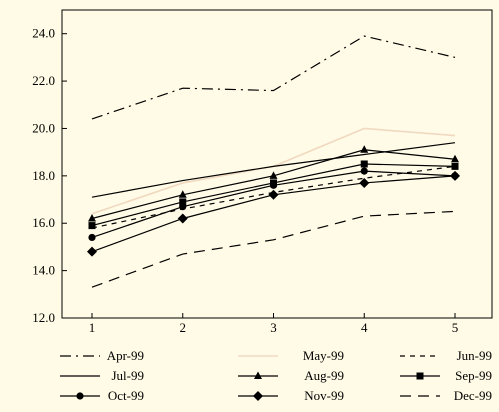  What do you see at coordinates (102, 375) in the screenshot?
I see `legend-item-jul-99: Jul-99` at bounding box center [102, 375].